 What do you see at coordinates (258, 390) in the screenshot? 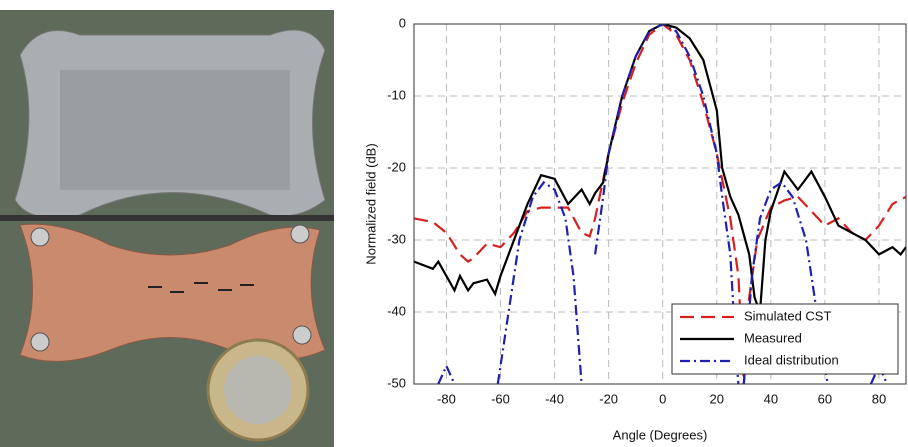
I see `coin-center` at bounding box center [258, 390].